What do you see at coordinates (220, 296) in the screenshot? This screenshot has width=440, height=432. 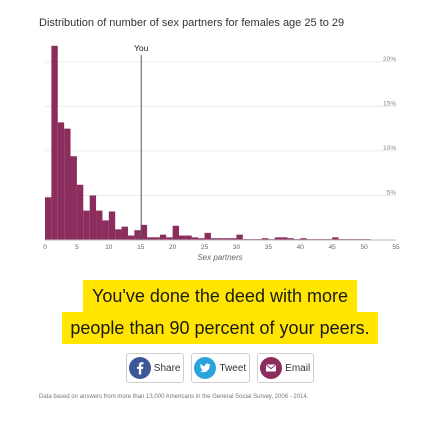 I see `result-banner-line-1: You've done the deed with more` at bounding box center [220, 296].